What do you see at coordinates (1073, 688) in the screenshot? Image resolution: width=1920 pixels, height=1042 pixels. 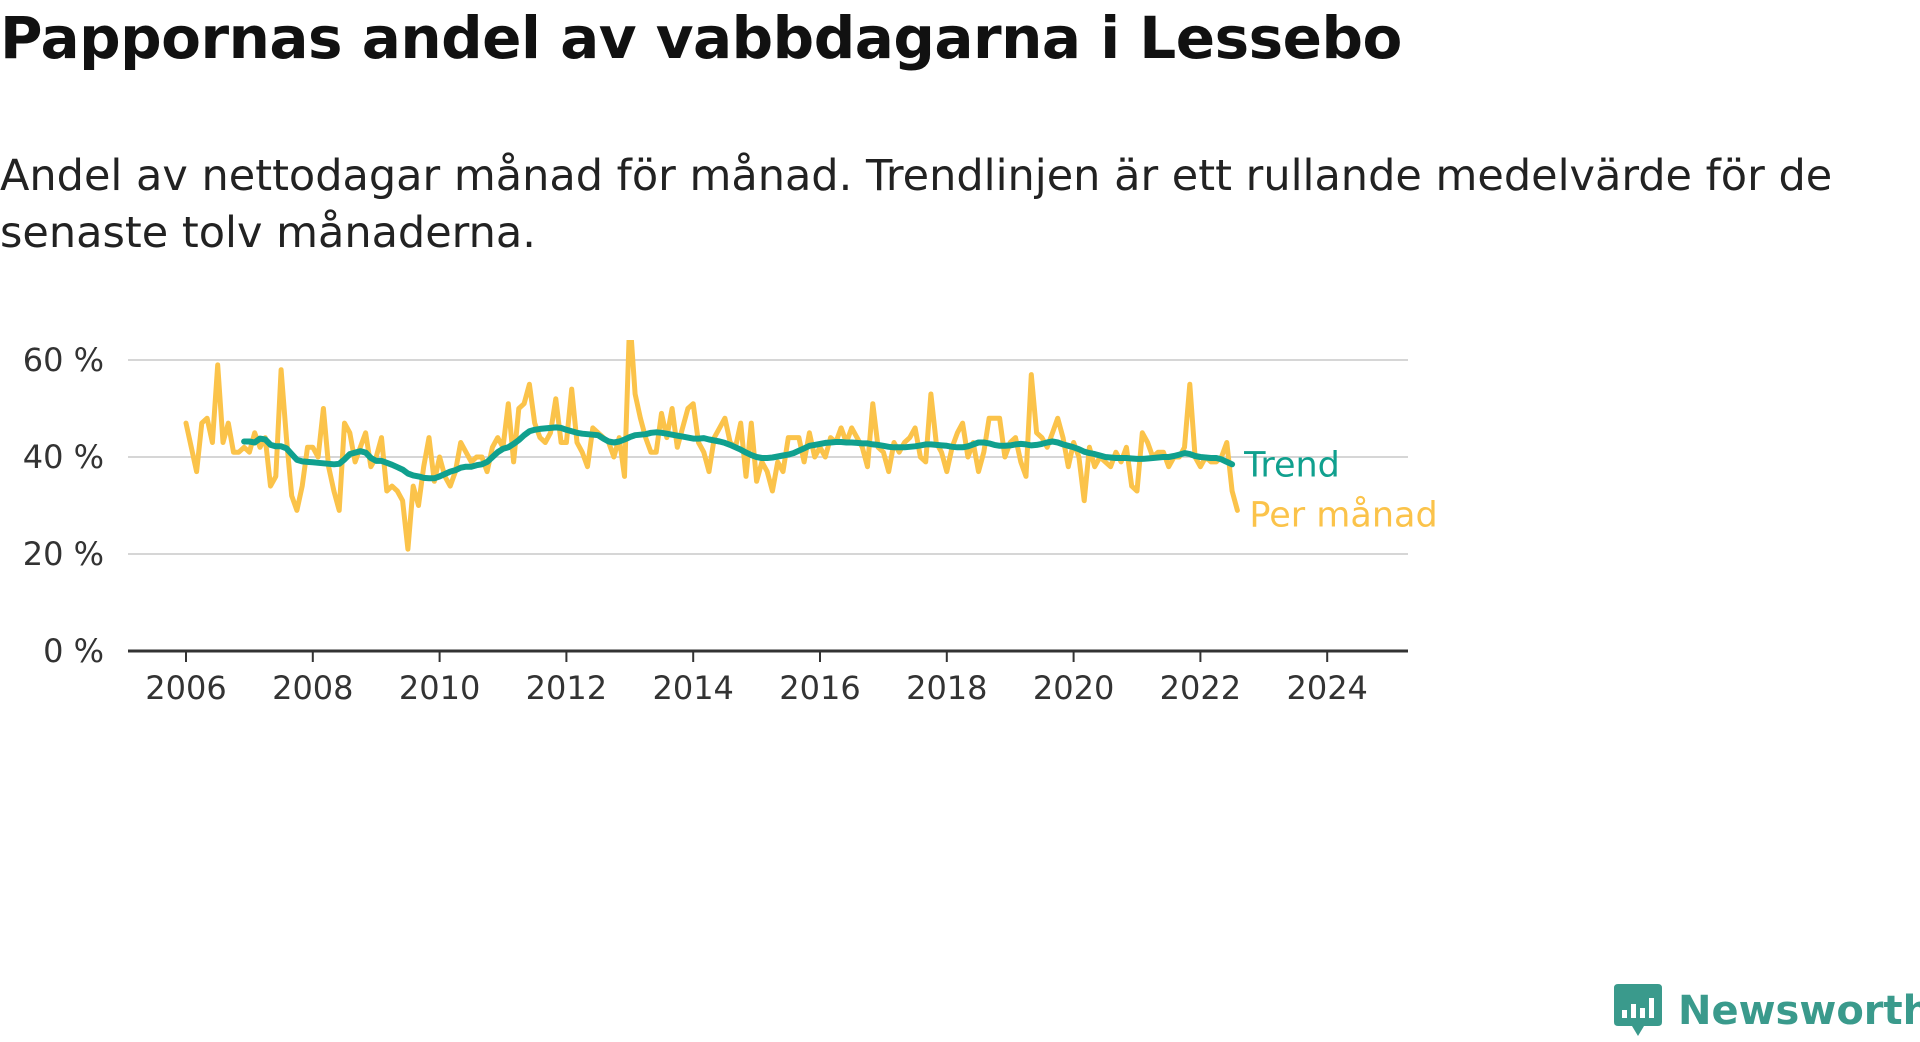 I see `x-tick-label: 2020` at bounding box center [1073, 688].